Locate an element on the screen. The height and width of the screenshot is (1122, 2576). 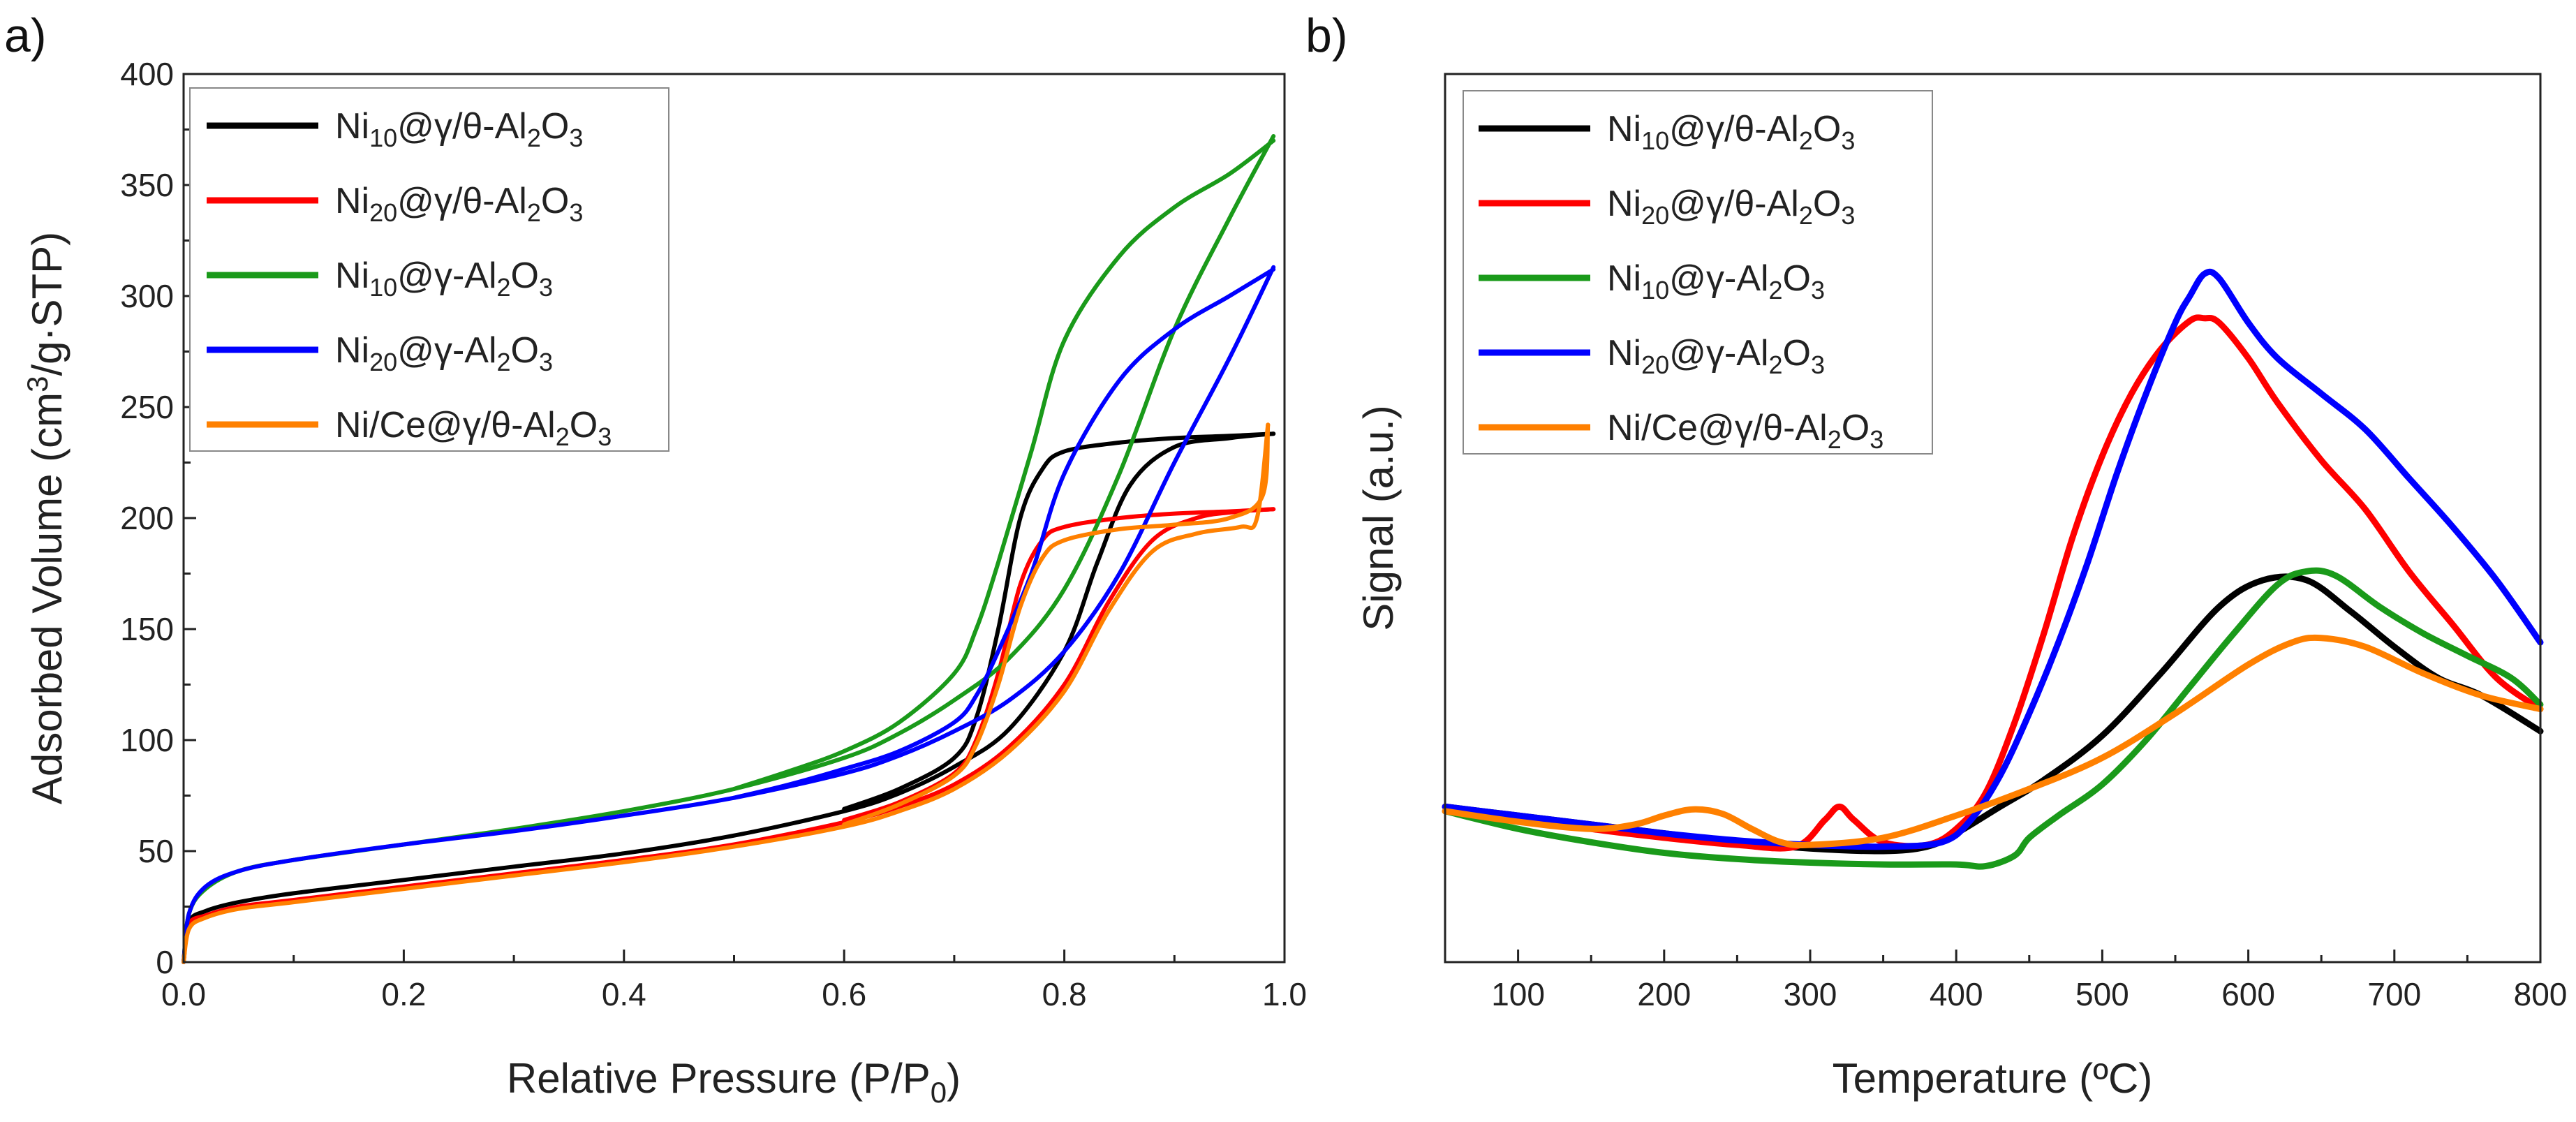
a-x-tick-label: 1.0 is located at coordinates (1284, 994).